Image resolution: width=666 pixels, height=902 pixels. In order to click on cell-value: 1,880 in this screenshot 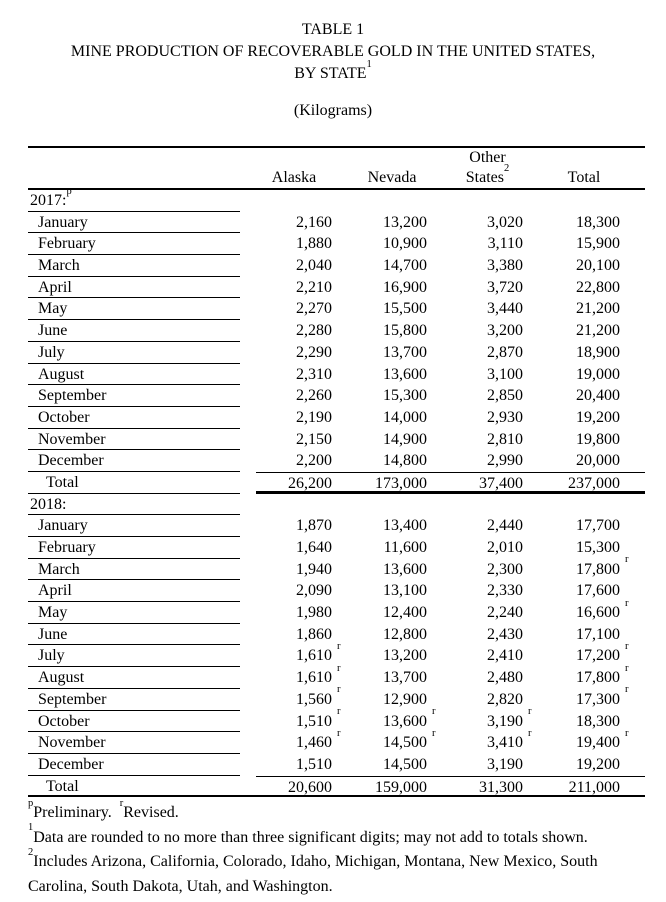, I will do `click(306, 244)`.